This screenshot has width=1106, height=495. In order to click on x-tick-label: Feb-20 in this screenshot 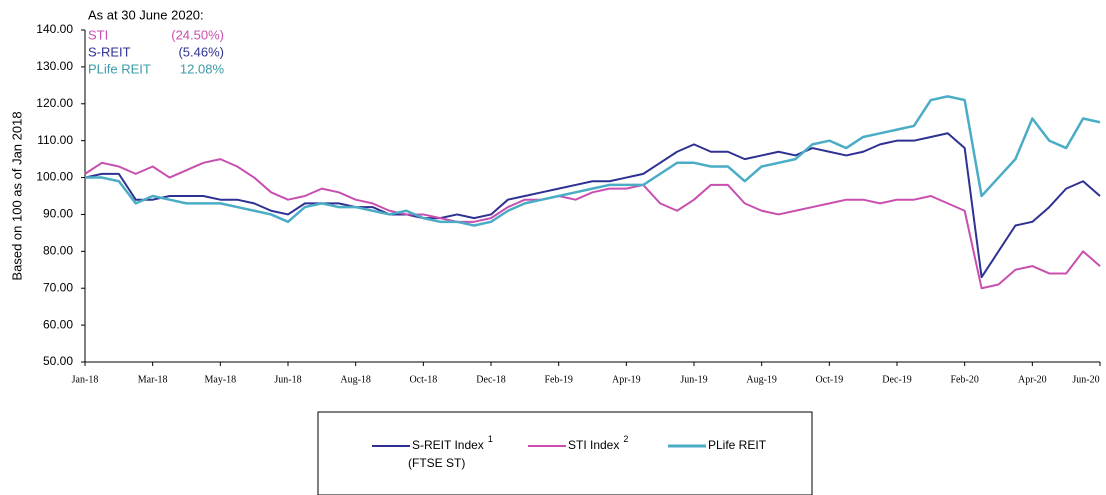, I will do `click(964, 379)`.